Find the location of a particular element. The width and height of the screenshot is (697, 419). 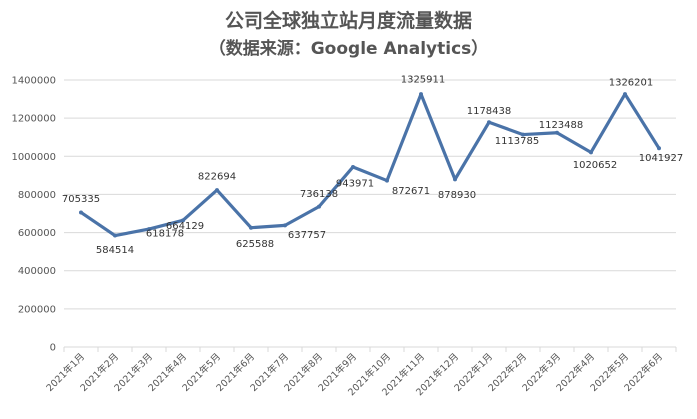

y-tick-label: 0 is located at coordinates (53, 348).